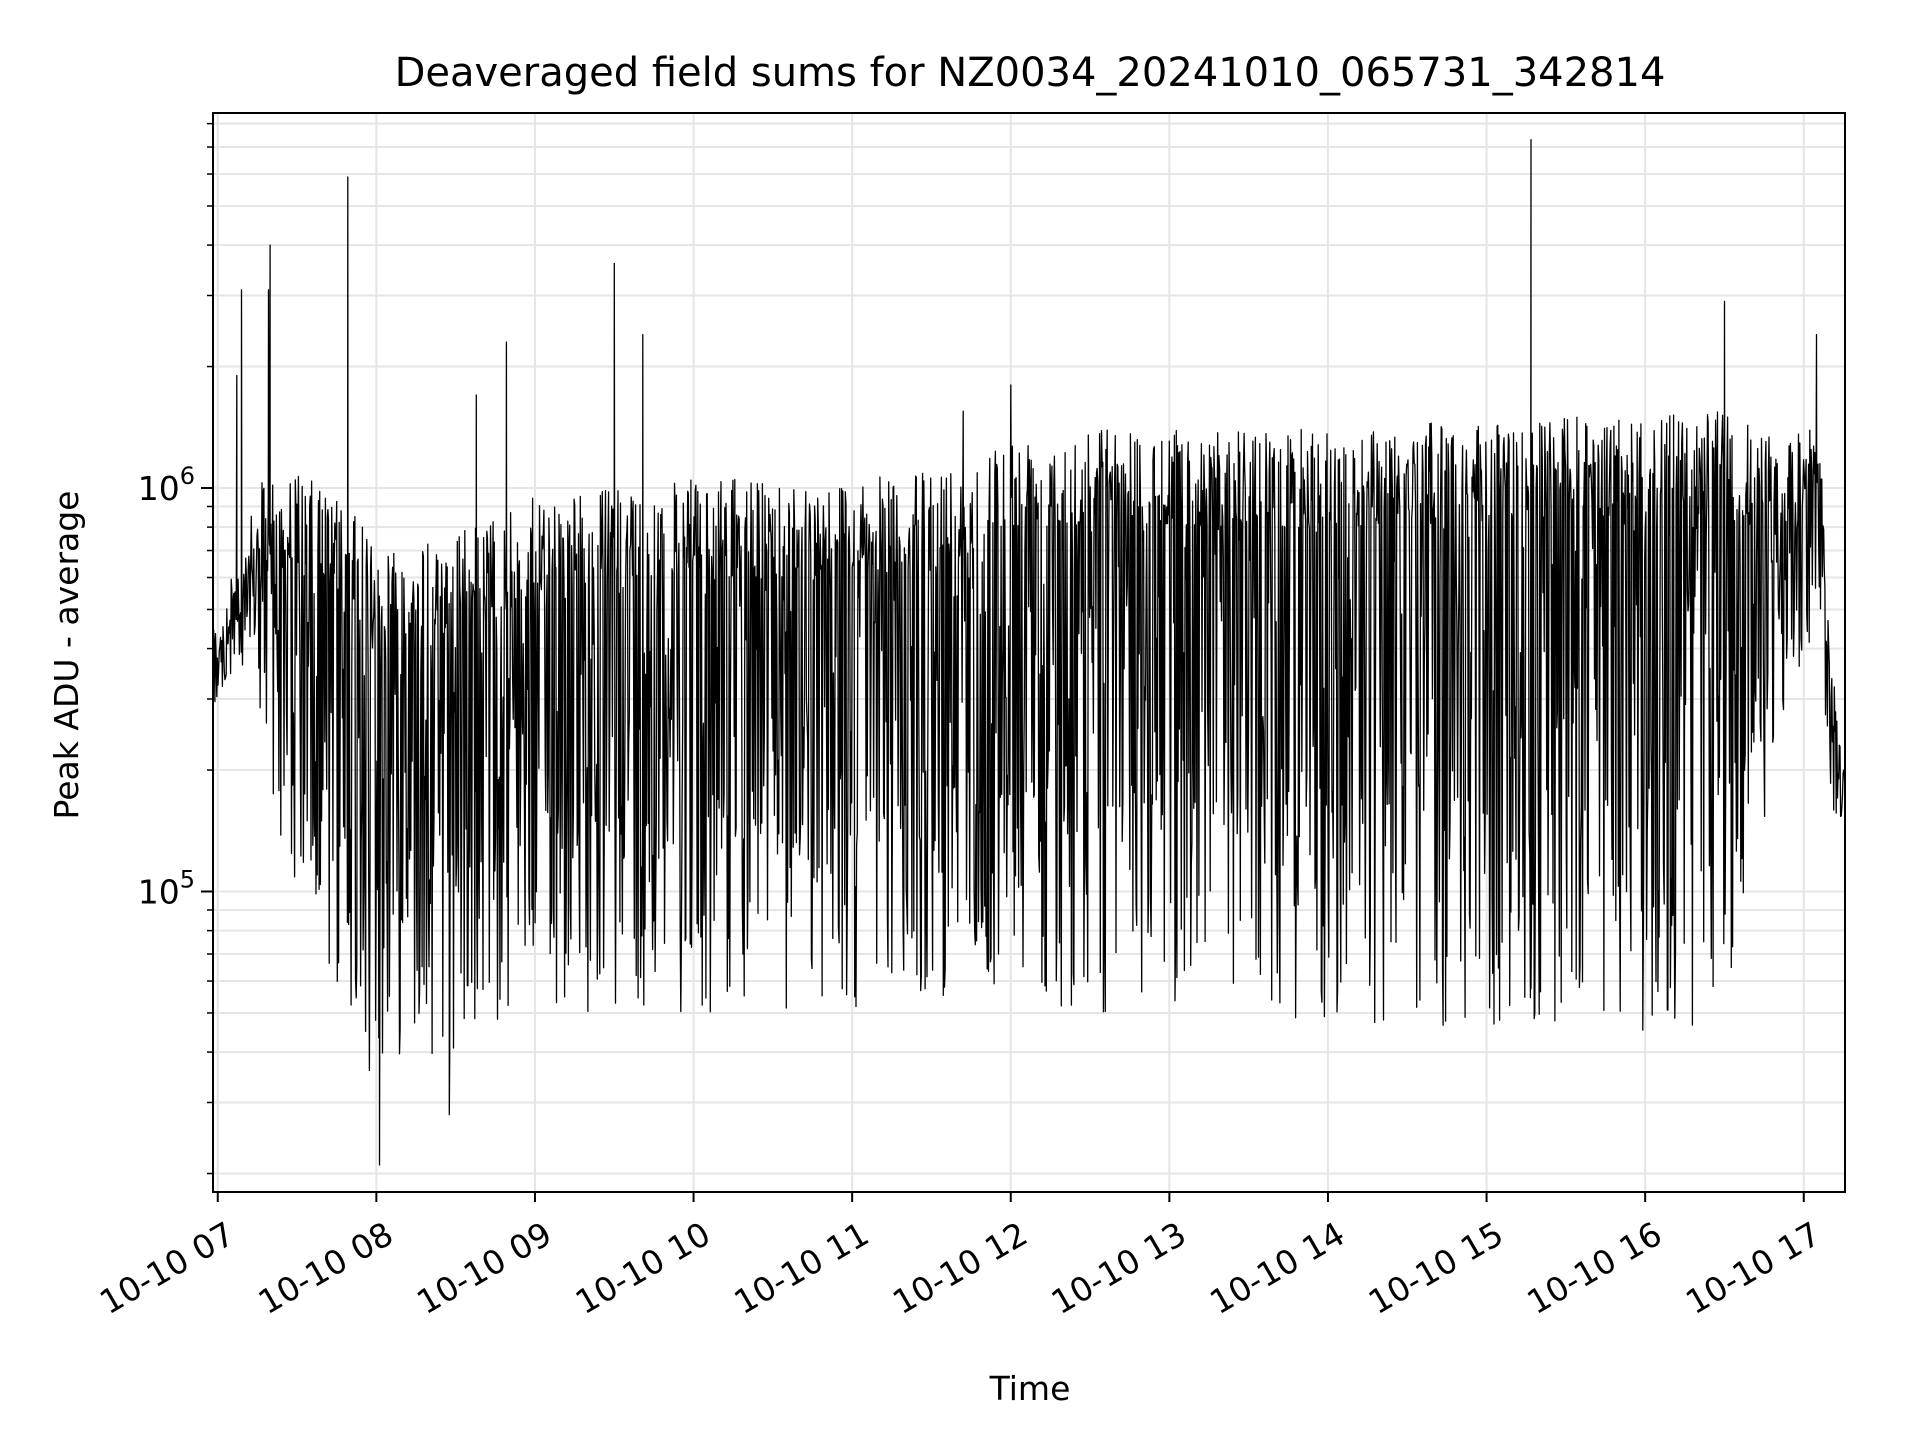  Describe the element at coordinates (1436, 1268) in the screenshot. I see `x-tick-label-8: 10-10 15` at that location.